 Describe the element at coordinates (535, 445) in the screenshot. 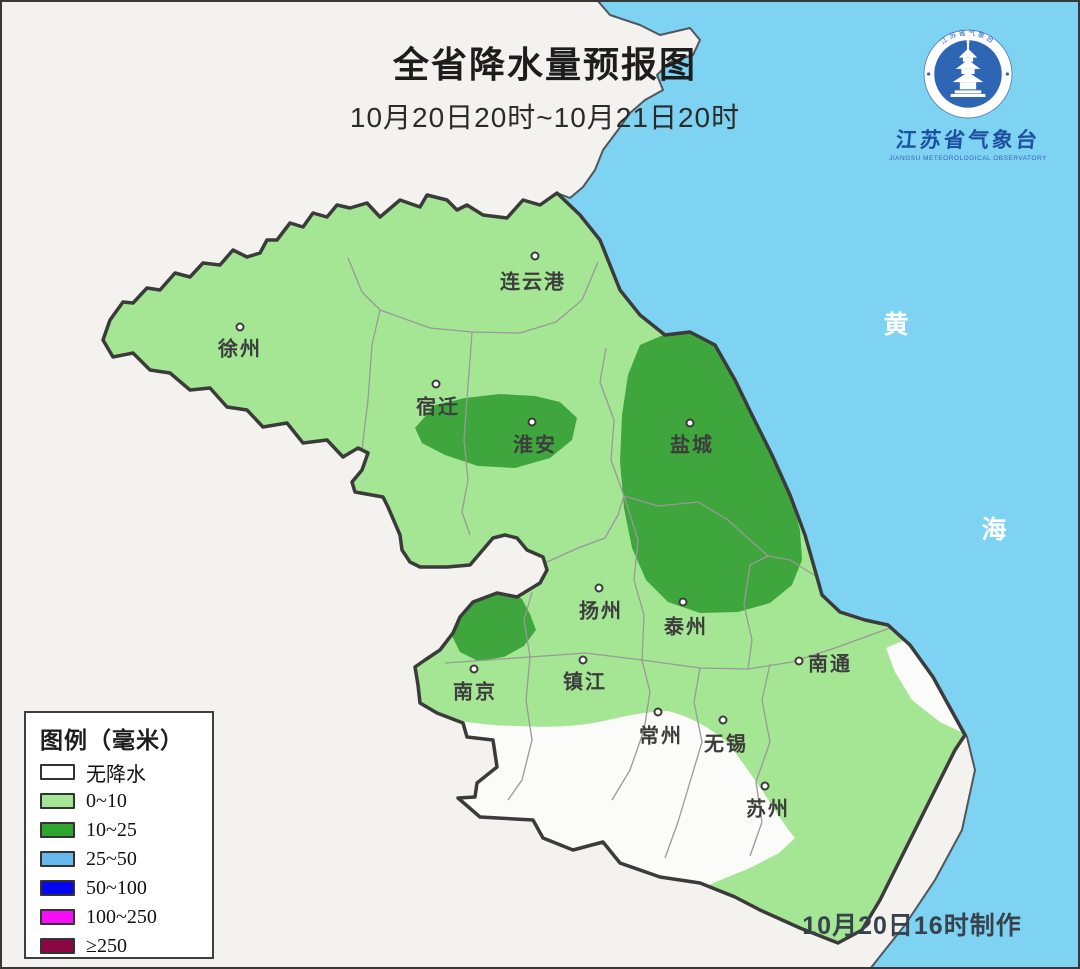

I see `city-label: 淮安` at that location.